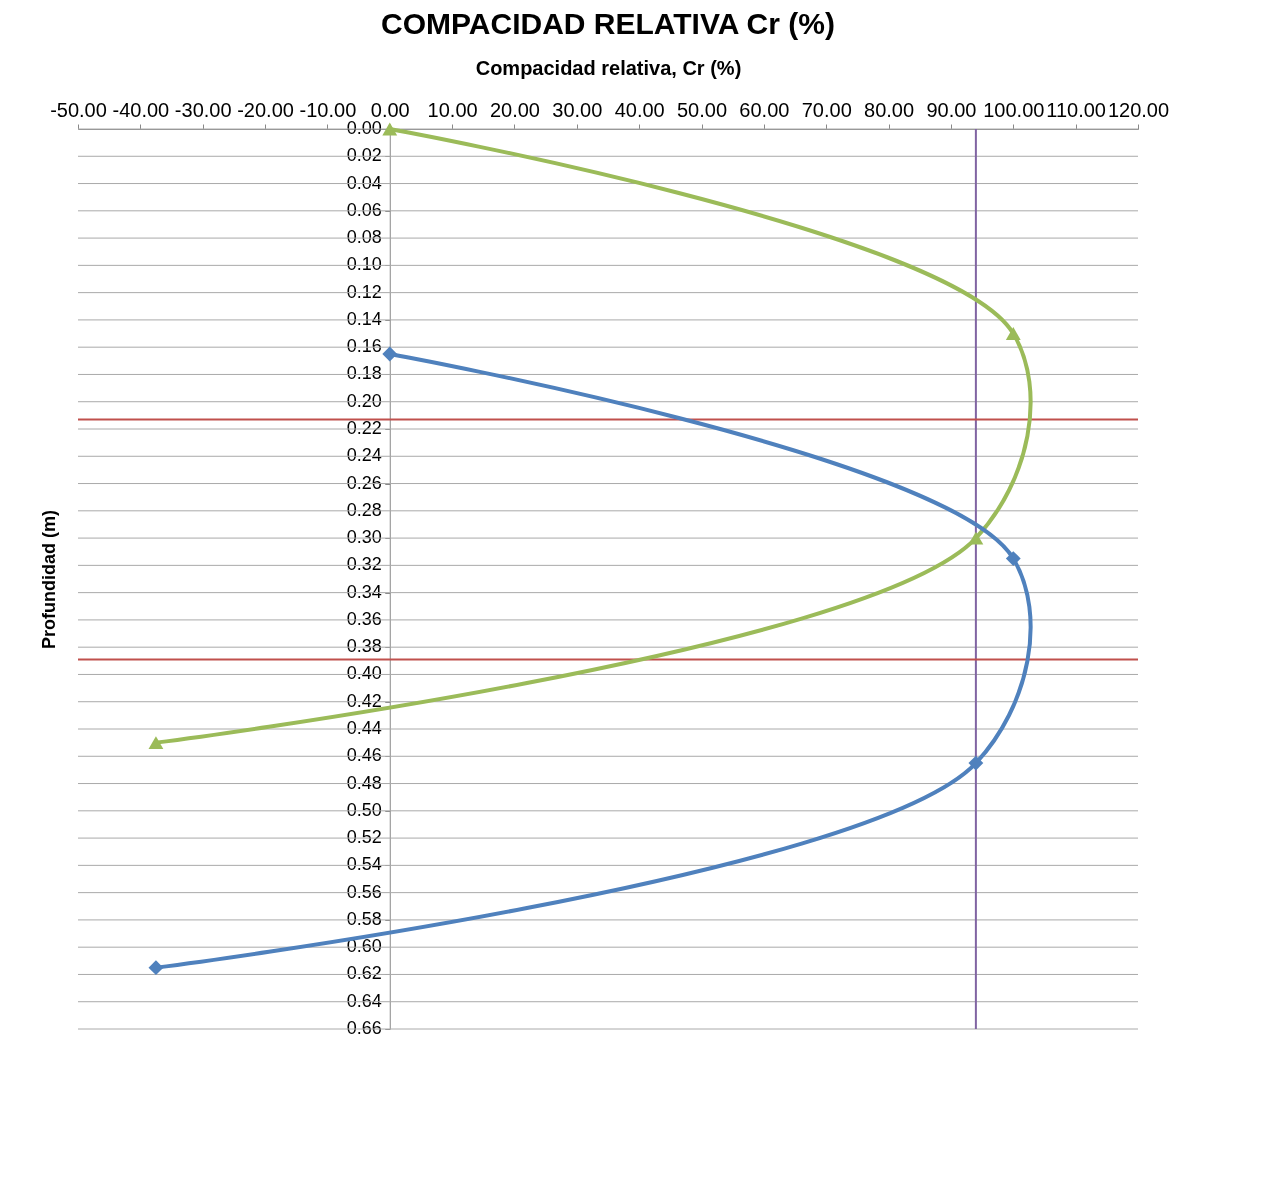 The width and height of the screenshot is (1271, 1189). Describe the element at coordinates (364, 346) in the screenshot. I see `y-tick-label: 0.16` at that location.